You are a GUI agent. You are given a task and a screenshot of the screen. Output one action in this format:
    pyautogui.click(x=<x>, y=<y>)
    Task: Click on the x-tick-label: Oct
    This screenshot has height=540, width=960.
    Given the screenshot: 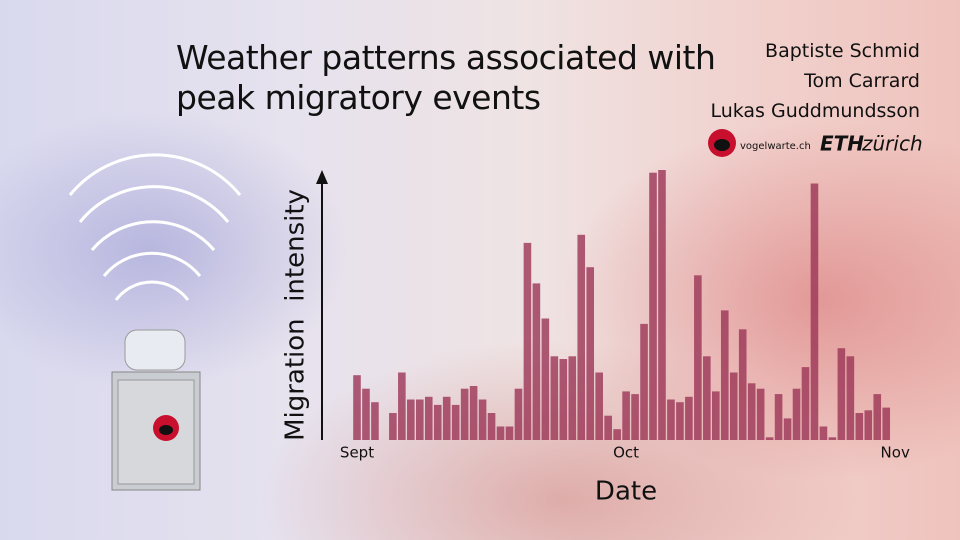 What is the action you would take?
    pyautogui.click(x=626, y=453)
    